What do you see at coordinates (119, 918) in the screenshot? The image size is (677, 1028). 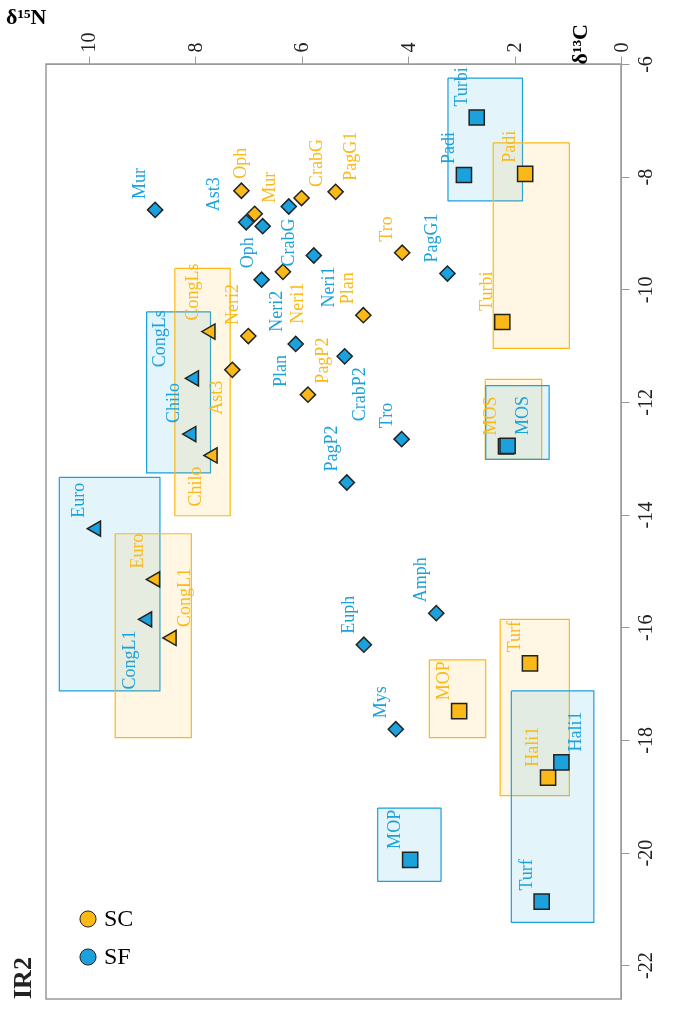 I see `legend-label: SC` at bounding box center [119, 918].